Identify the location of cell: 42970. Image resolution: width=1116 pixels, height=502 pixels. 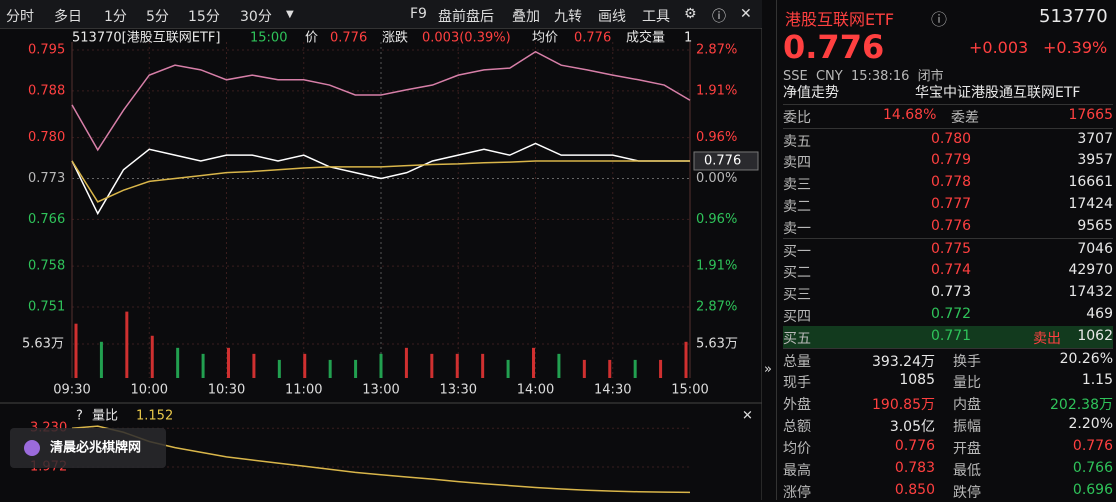
(1090, 270).